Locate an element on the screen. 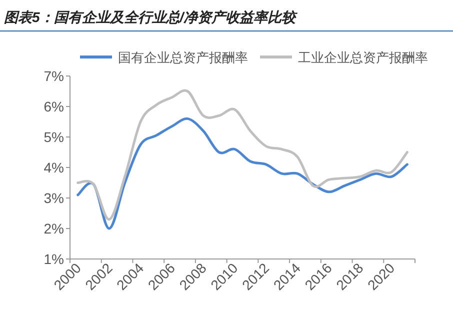 The width and height of the screenshot is (453, 326). y-tick-label: 4% is located at coordinates (54, 168).